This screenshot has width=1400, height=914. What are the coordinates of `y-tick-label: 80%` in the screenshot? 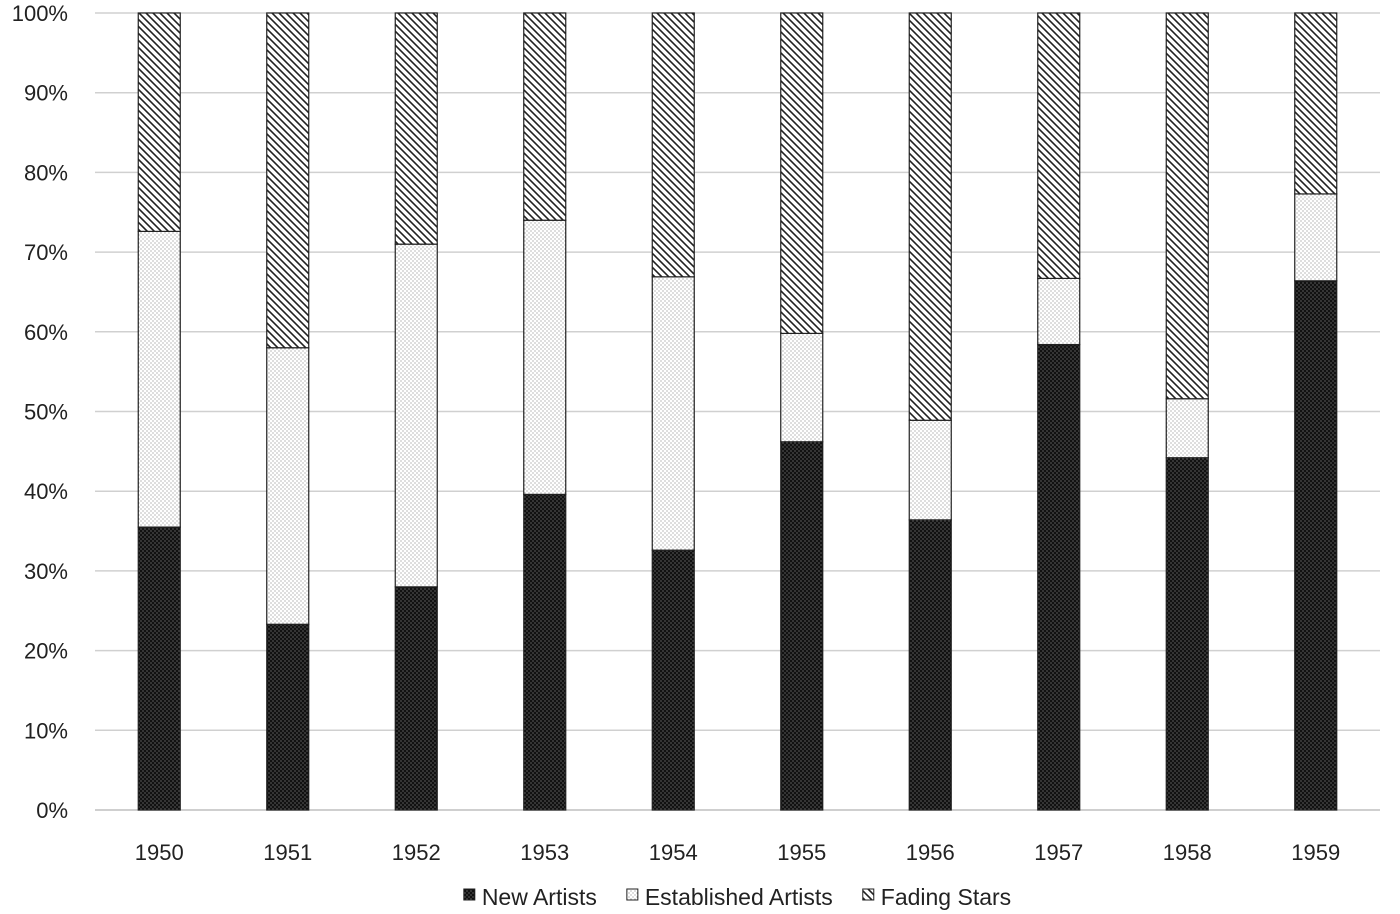 It's located at (46, 172).